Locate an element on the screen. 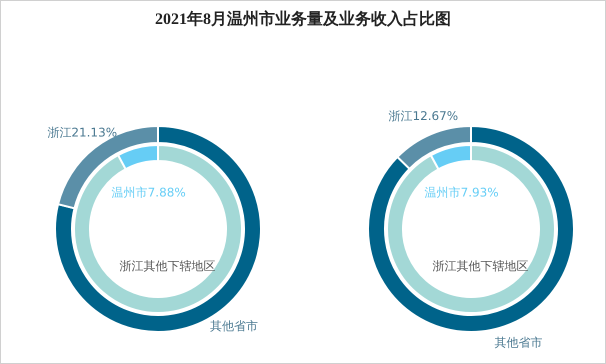 This screenshot has height=364, width=606. slice-label: 浙江12.67% is located at coordinates (423, 115).